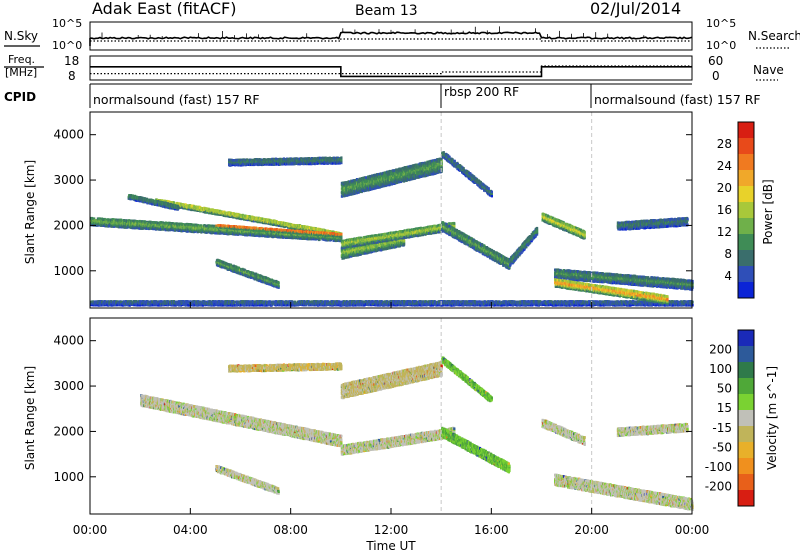  What do you see at coordinates (721, 23) in the screenshot?
I see `noise-right-tick-top: 10^5` at bounding box center [721, 23].